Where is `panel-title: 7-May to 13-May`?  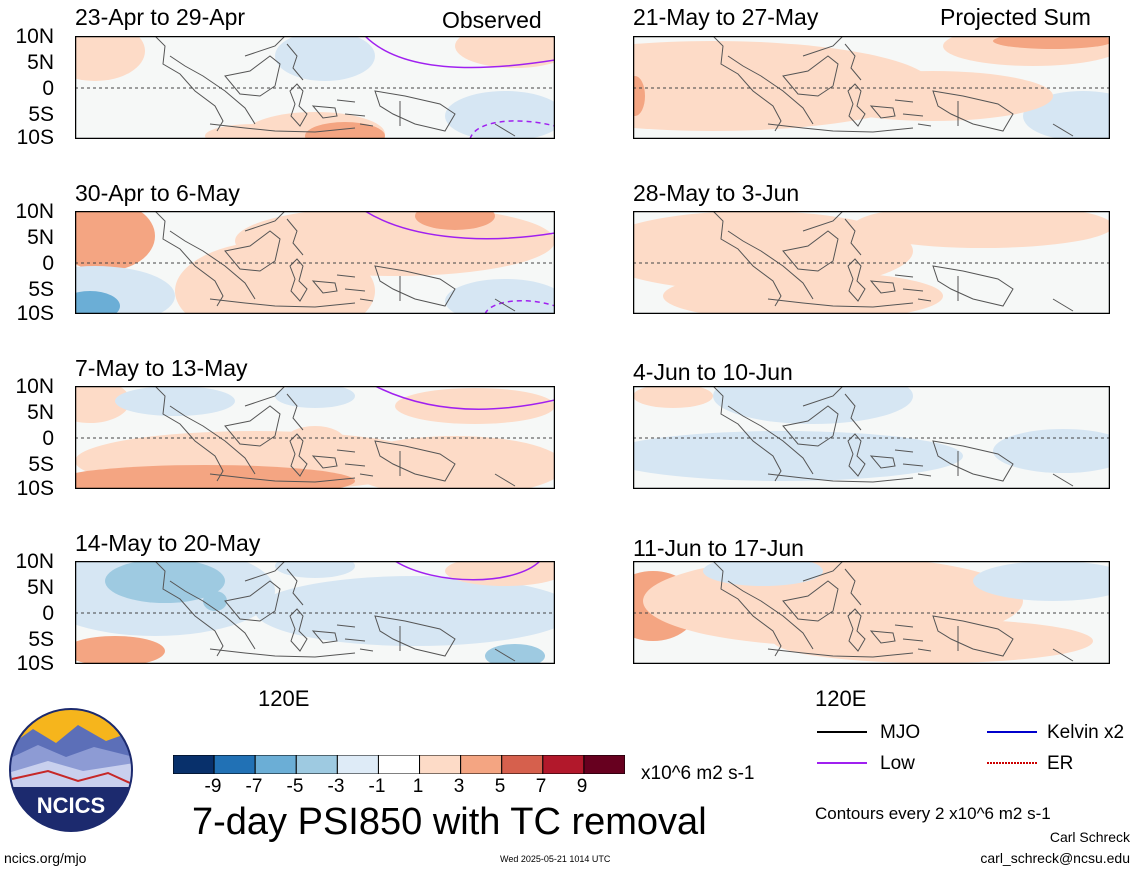
panel-title: 7-May to 13-May is located at coordinates (161, 368).